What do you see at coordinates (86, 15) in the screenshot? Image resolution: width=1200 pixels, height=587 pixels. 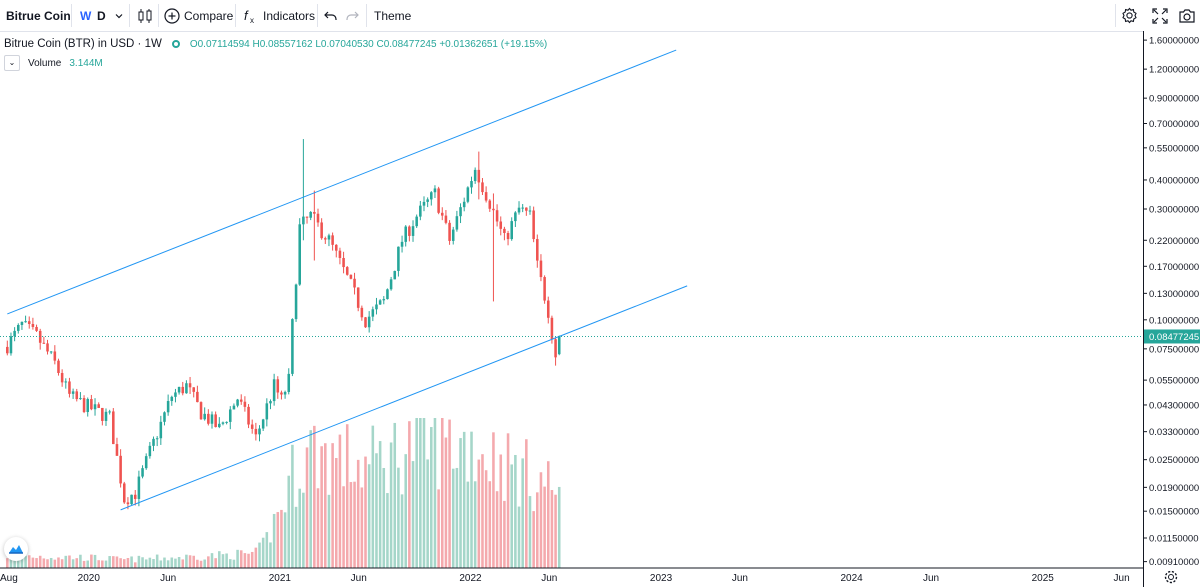 I see `resolution-week-button: W` at bounding box center [86, 15].